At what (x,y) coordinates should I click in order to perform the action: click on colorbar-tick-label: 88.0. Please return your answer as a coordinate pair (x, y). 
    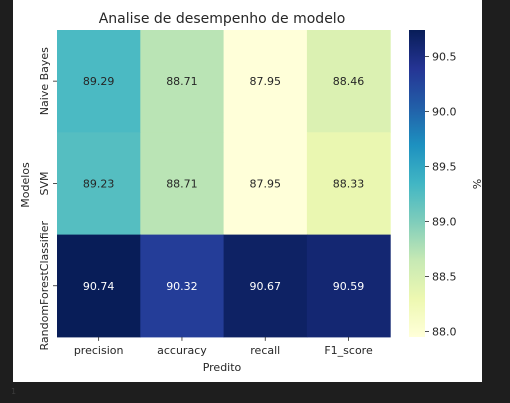
    Looking at the image, I should click on (444, 331).